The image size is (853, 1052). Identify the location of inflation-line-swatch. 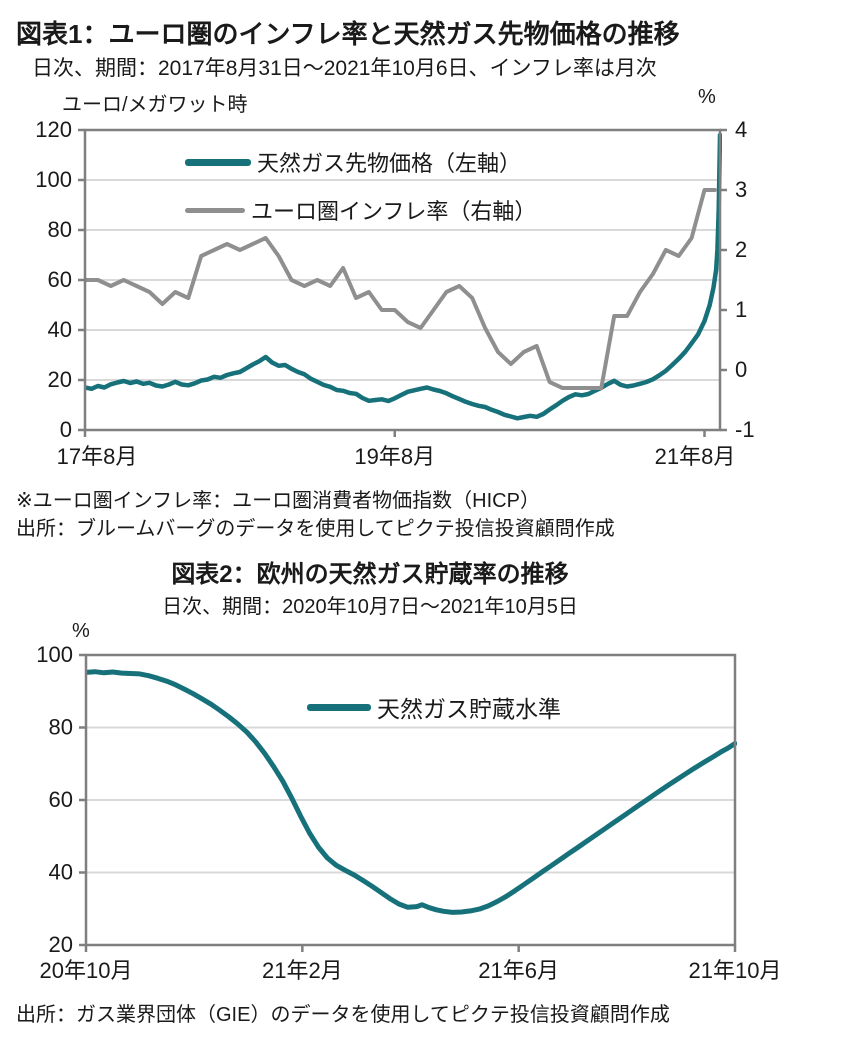
(215, 210).